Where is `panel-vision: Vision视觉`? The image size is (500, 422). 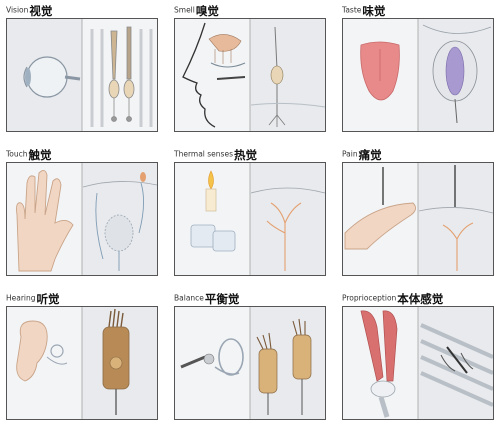
panel-vision: Vision视觉 is located at coordinates (82, 67).